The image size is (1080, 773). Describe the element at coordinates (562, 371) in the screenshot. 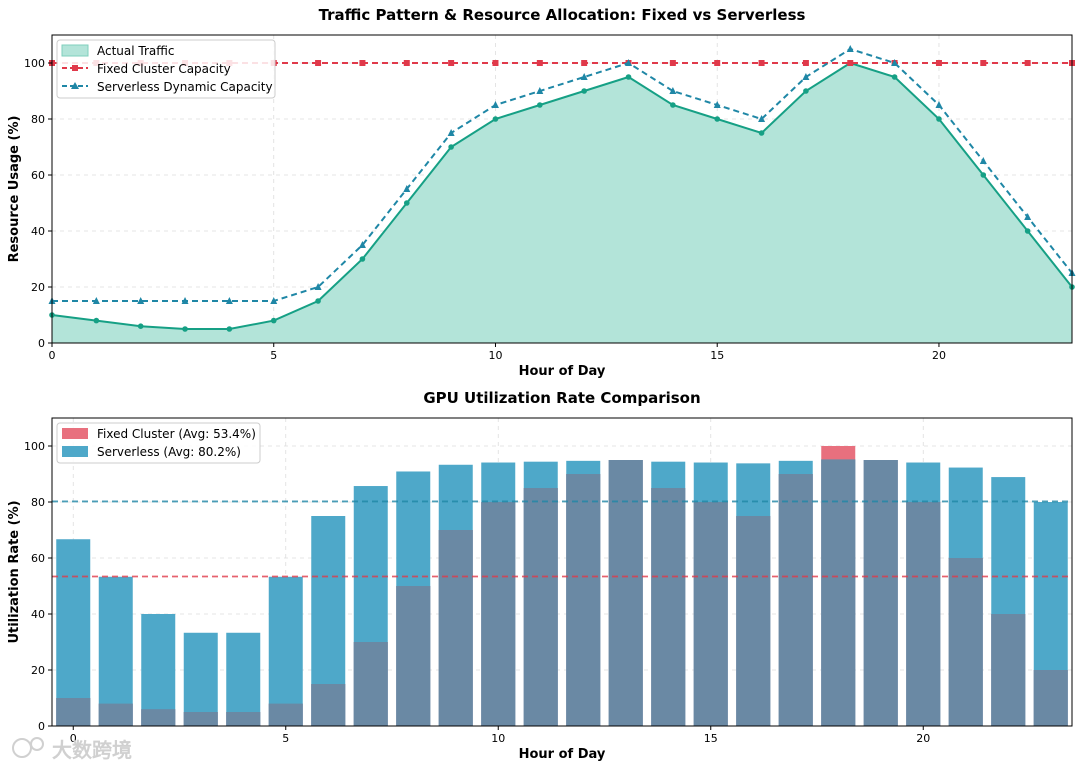

I see `traffic-x-axis-label: Hour of Day` at that location.